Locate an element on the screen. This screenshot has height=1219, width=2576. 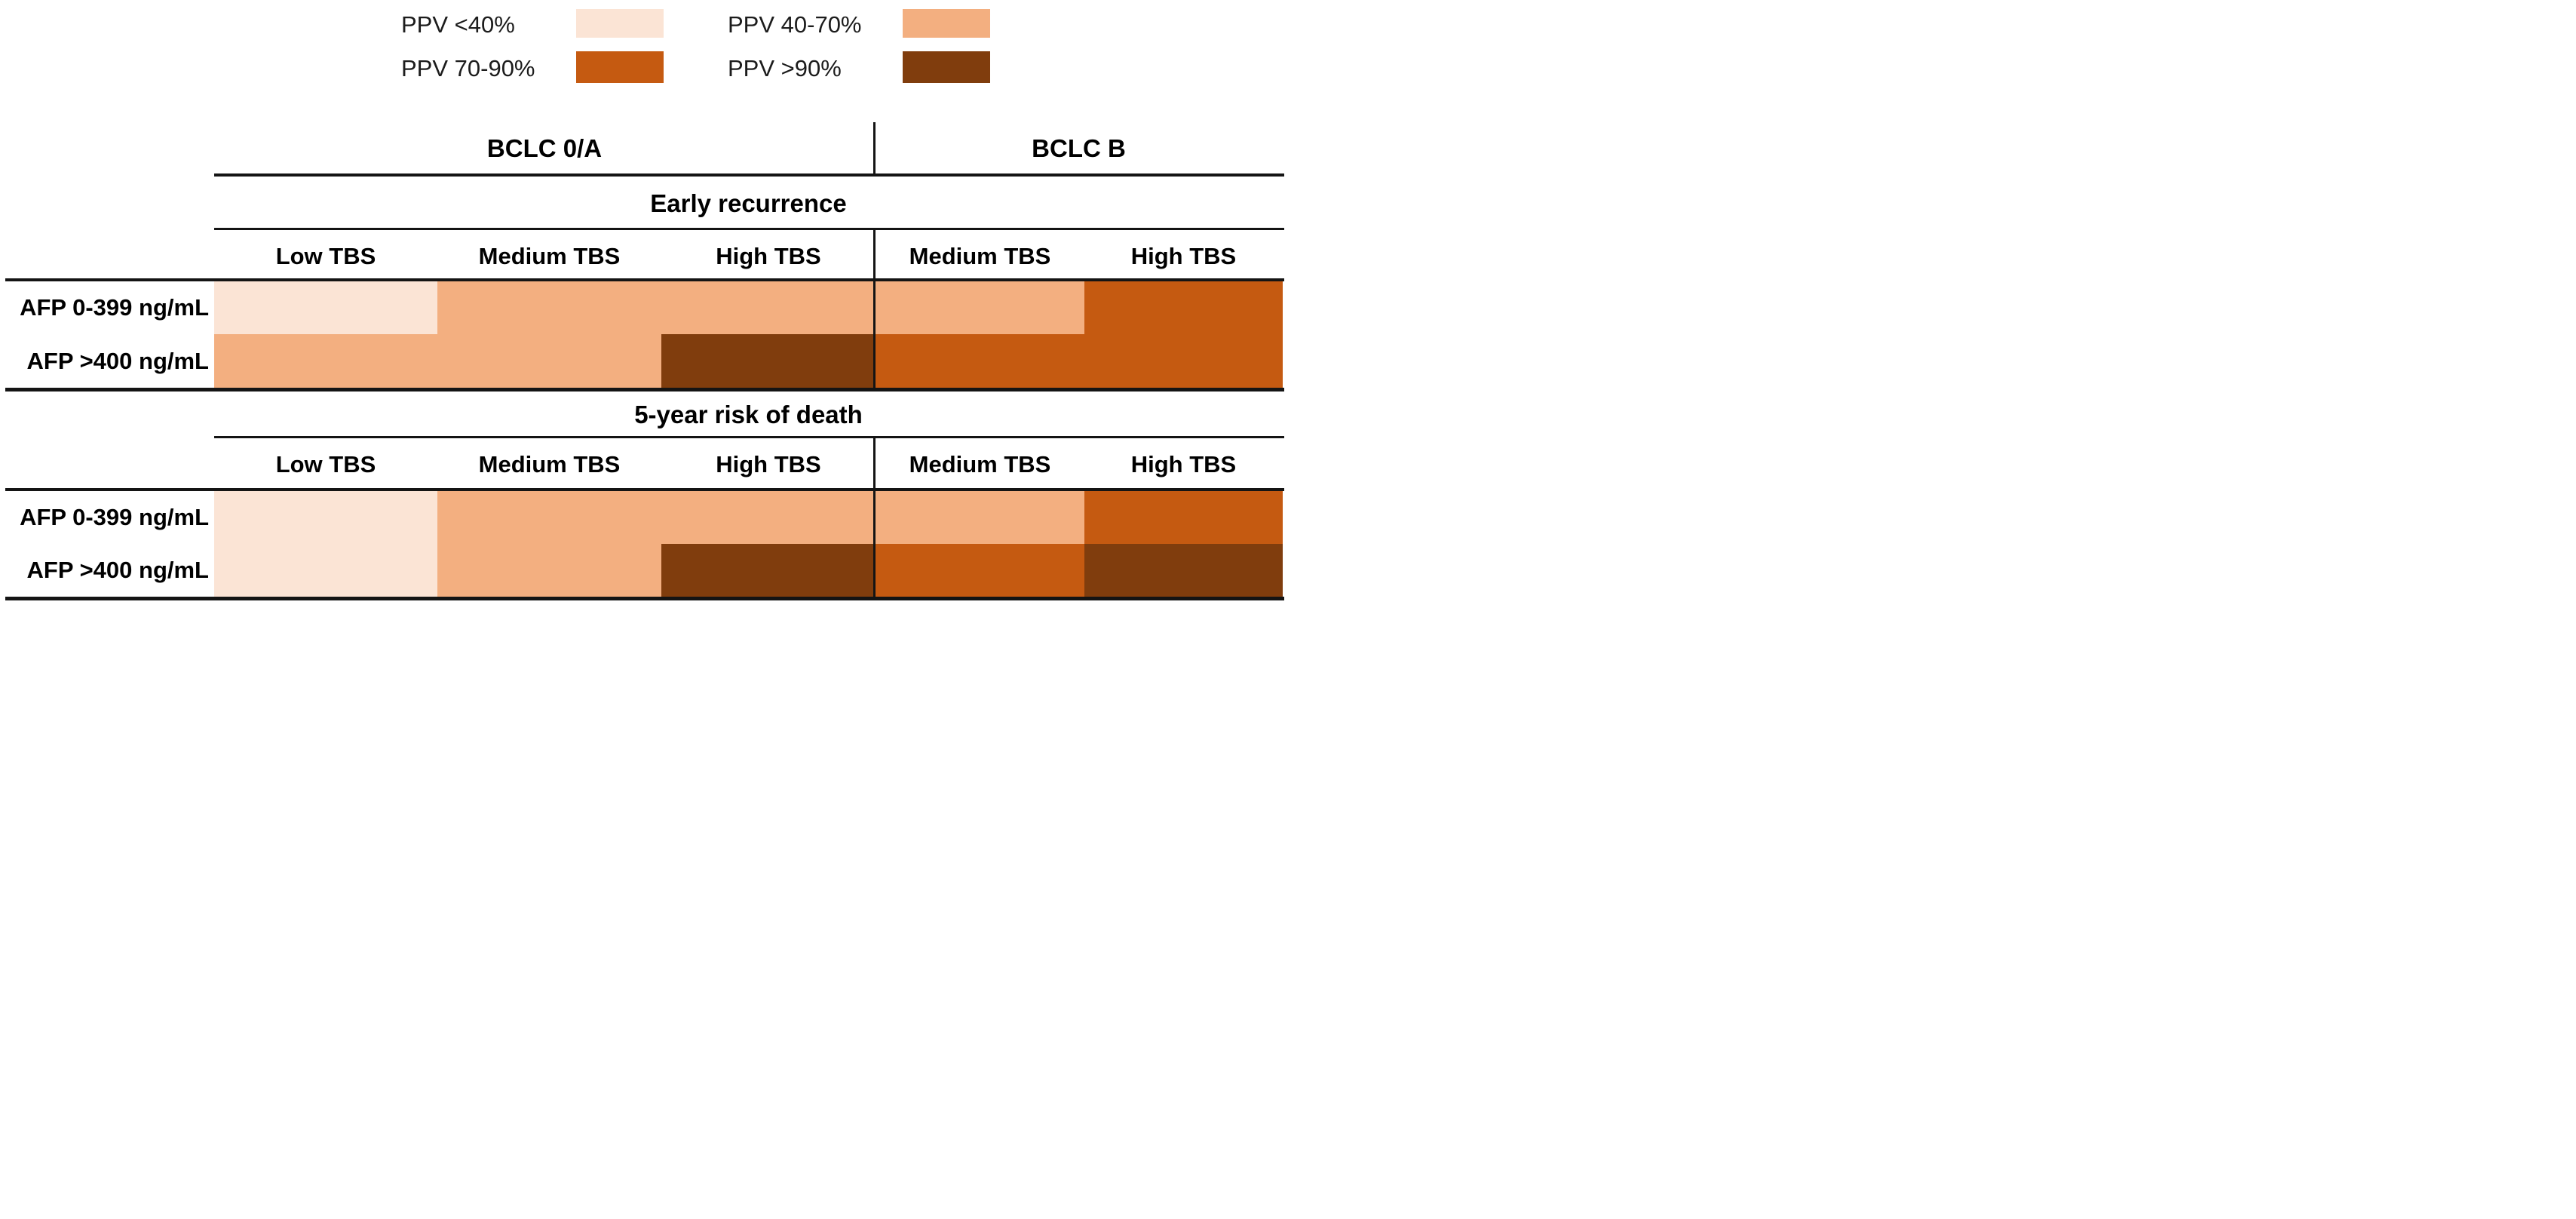
group-header-bclc-b: BCLC B is located at coordinates (1079, 148).